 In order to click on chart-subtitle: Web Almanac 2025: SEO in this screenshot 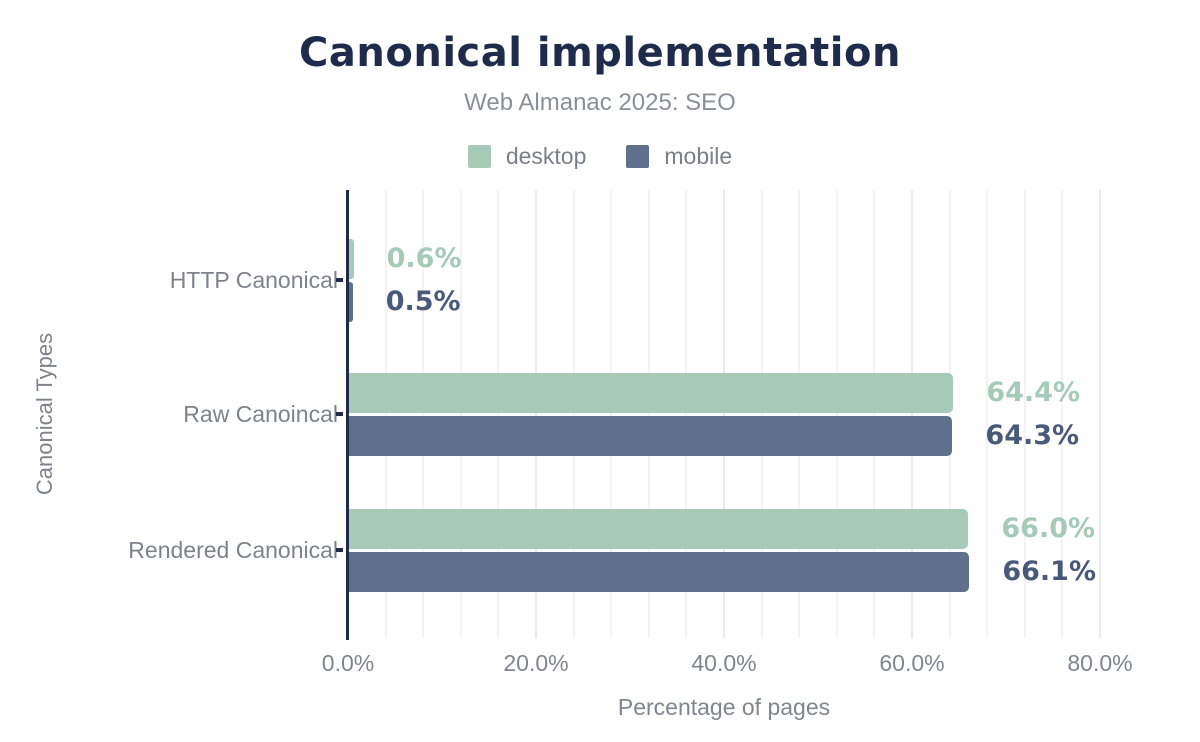, I will do `click(600, 102)`.